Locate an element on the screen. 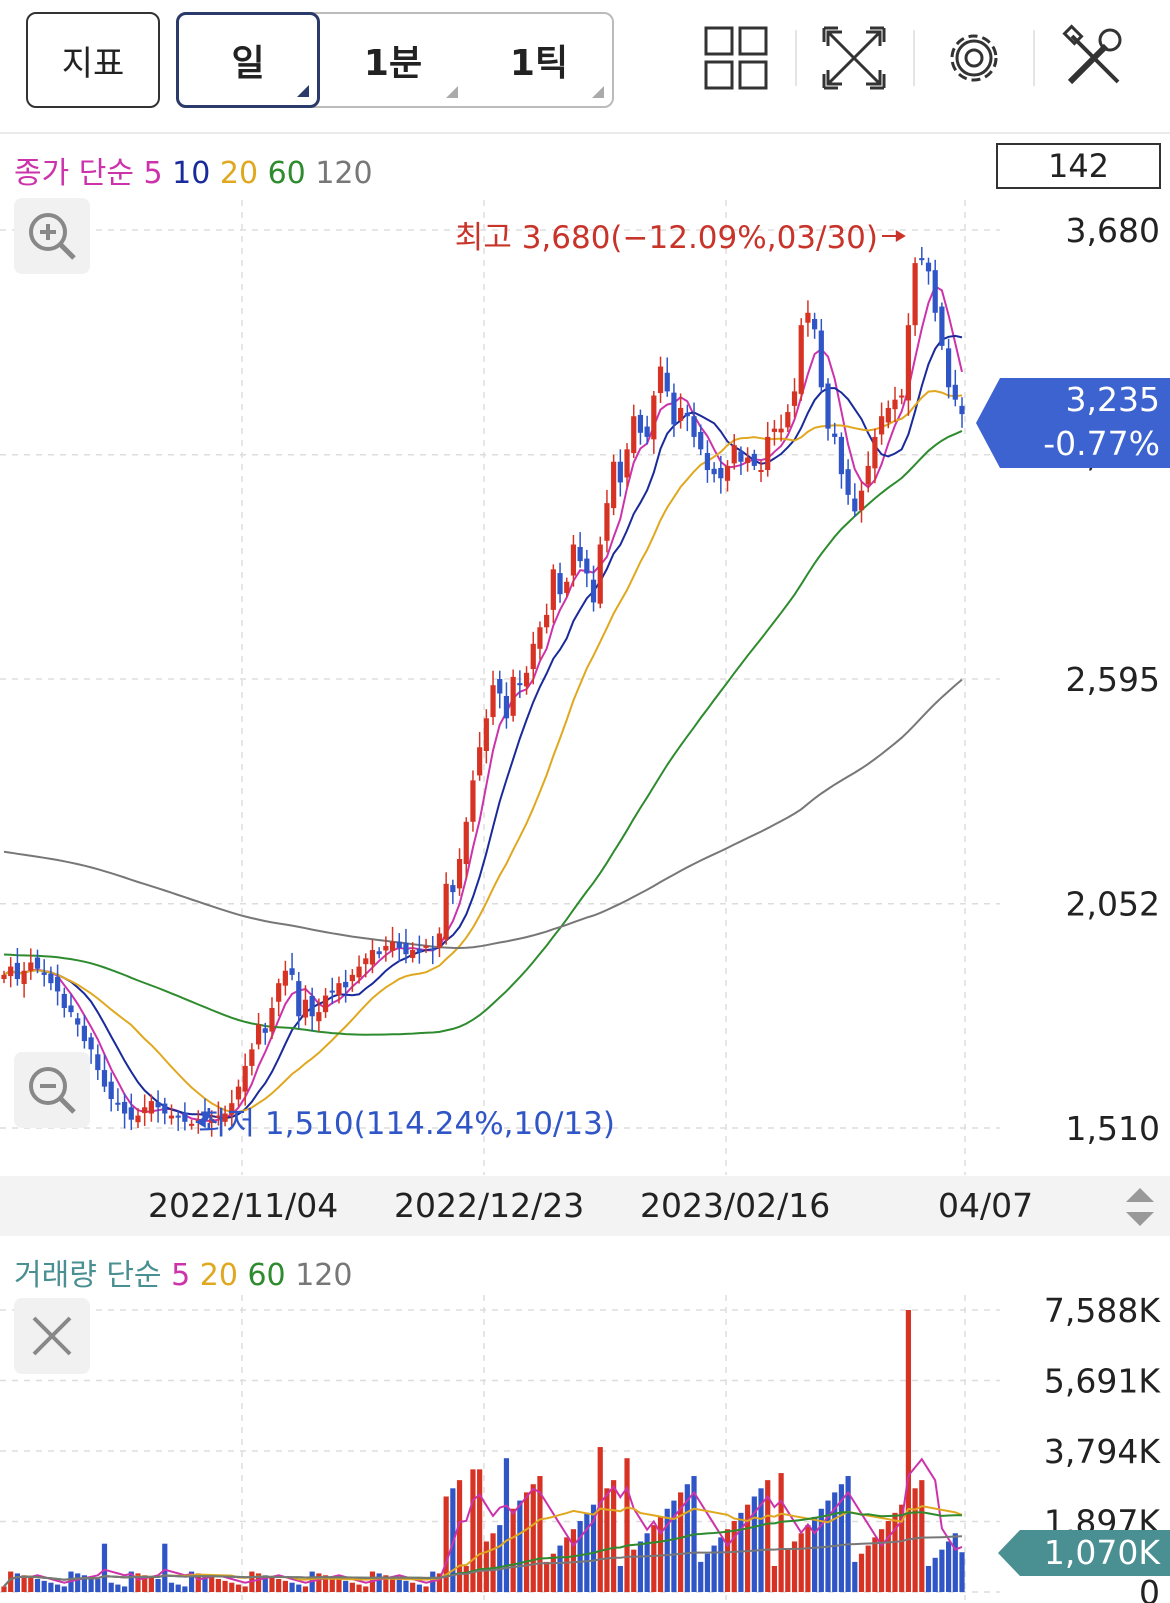 The width and height of the screenshot is (1170, 1603). zoom-out-button is located at coordinates (52, 1090).